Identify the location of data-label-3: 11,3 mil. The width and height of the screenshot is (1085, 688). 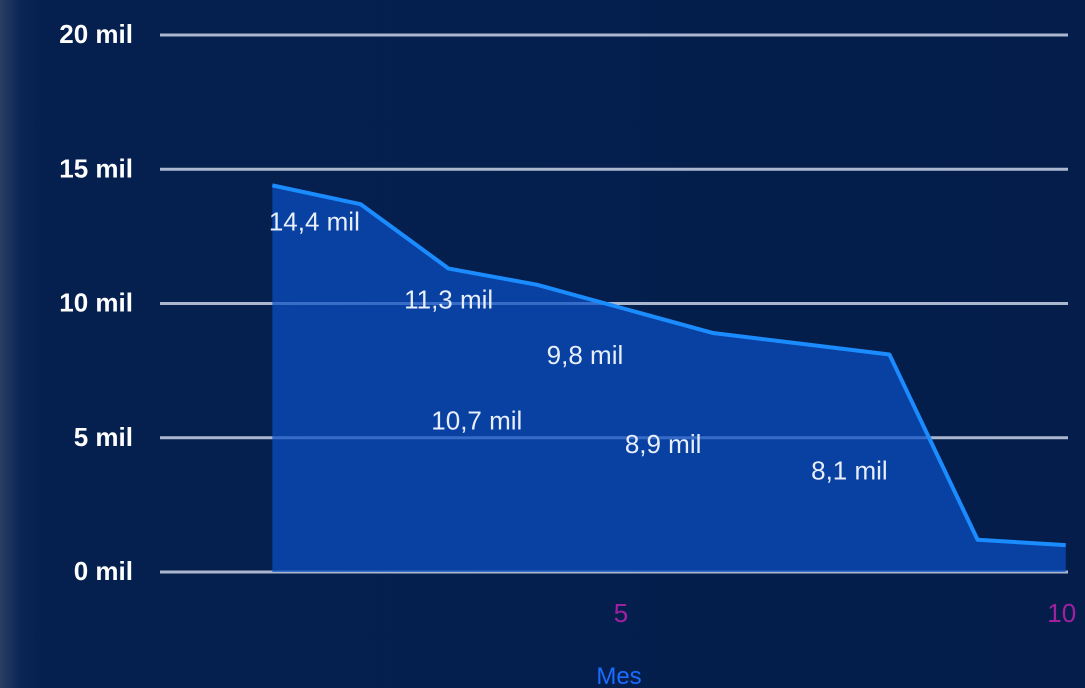
(448, 300).